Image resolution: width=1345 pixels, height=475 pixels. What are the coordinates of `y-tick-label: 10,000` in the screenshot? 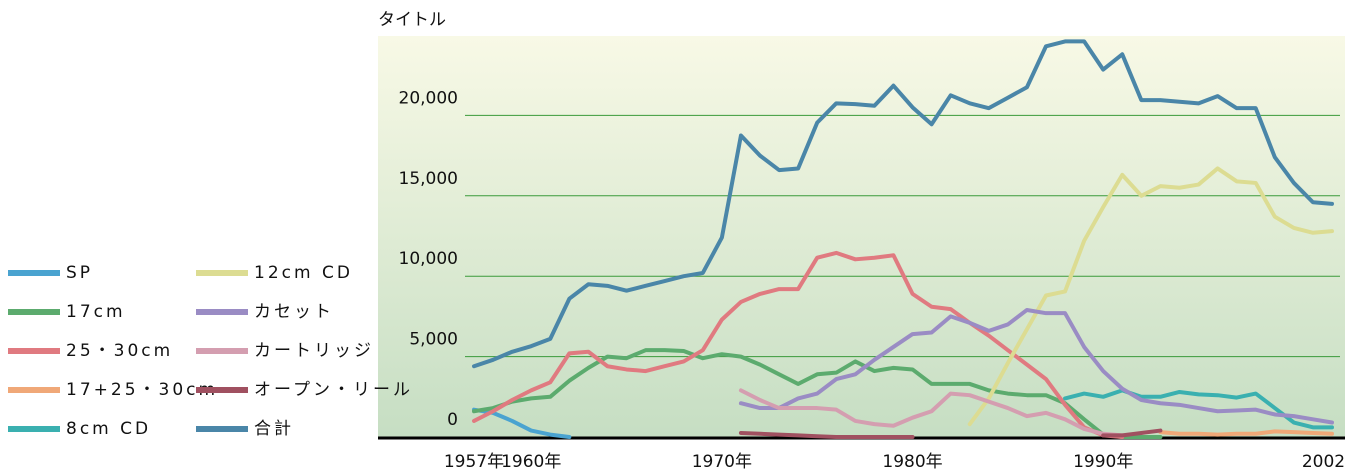 It's located at (428, 259).